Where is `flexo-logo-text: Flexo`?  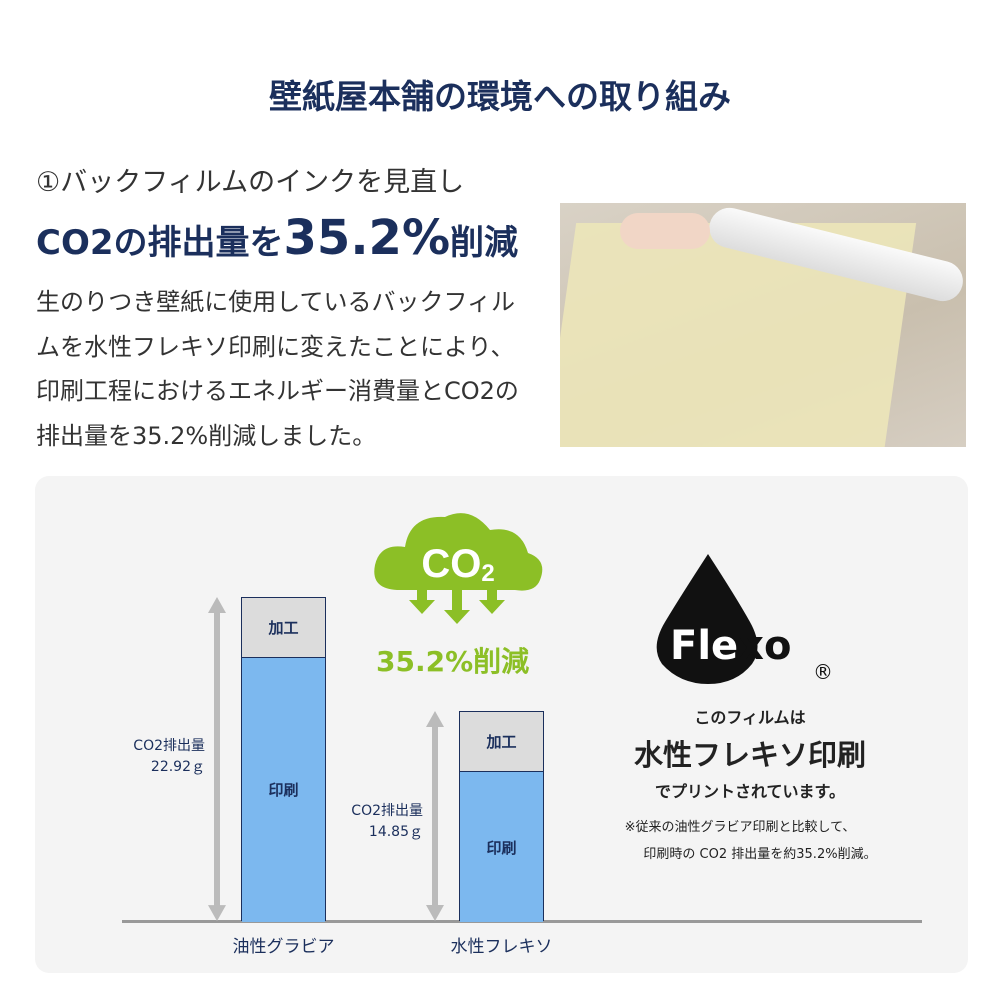
flexo-logo-text: Flexo is located at coordinates (730, 646).